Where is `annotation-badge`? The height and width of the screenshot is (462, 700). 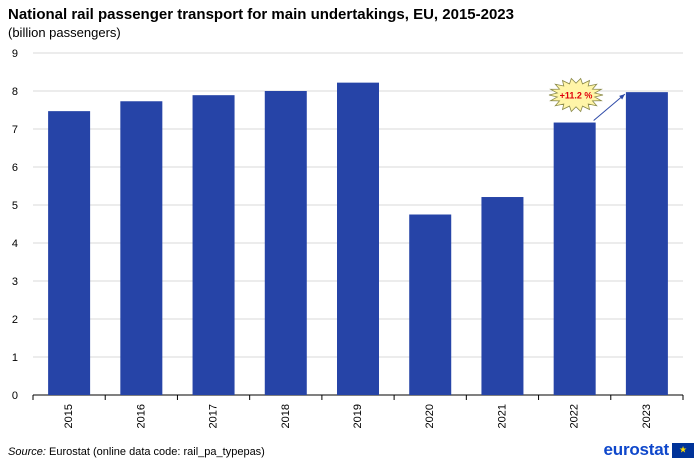 annotation-badge is located at coordinates (576, 95).